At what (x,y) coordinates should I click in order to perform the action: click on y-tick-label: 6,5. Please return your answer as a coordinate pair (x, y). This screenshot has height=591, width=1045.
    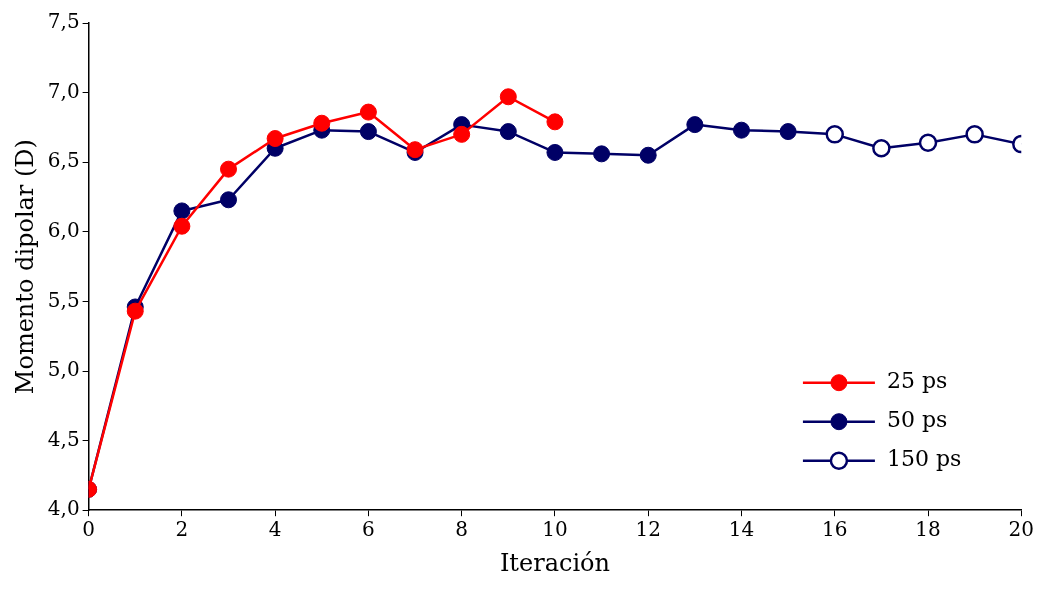
    Looking at the image, I should click on (63, 160).